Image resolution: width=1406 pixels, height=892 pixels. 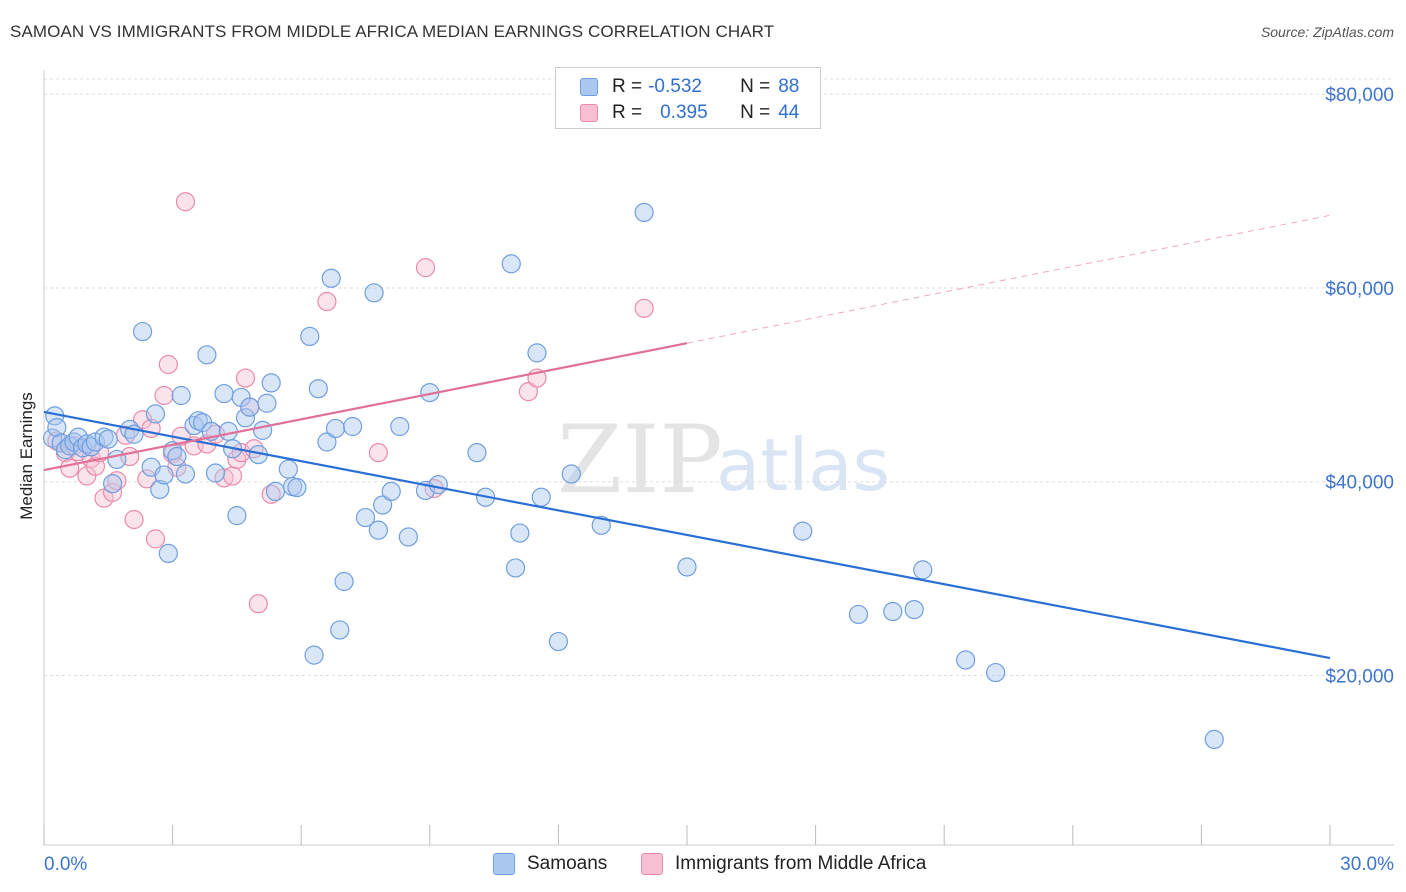 I want to click on samoans-swatch, so click(x=589, y=87).